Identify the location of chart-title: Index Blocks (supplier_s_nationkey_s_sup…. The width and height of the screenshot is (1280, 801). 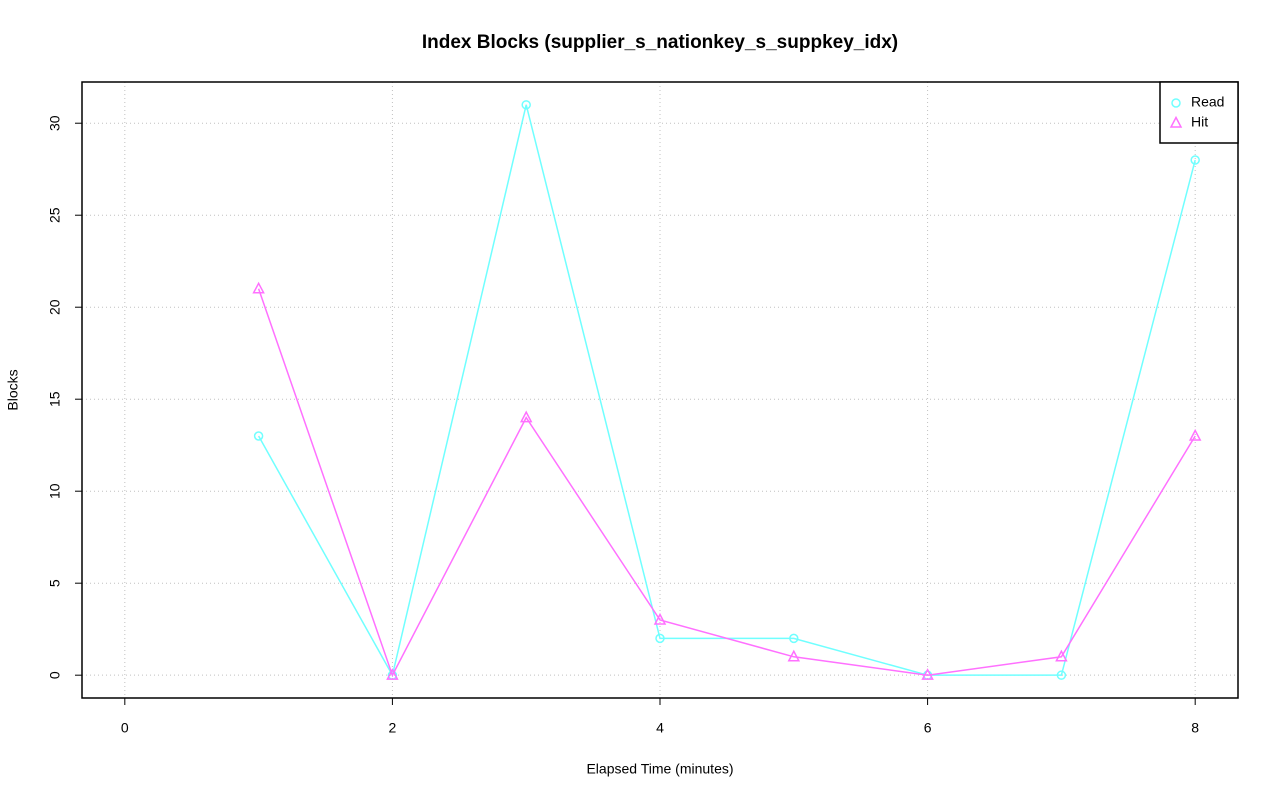
(660, 42).